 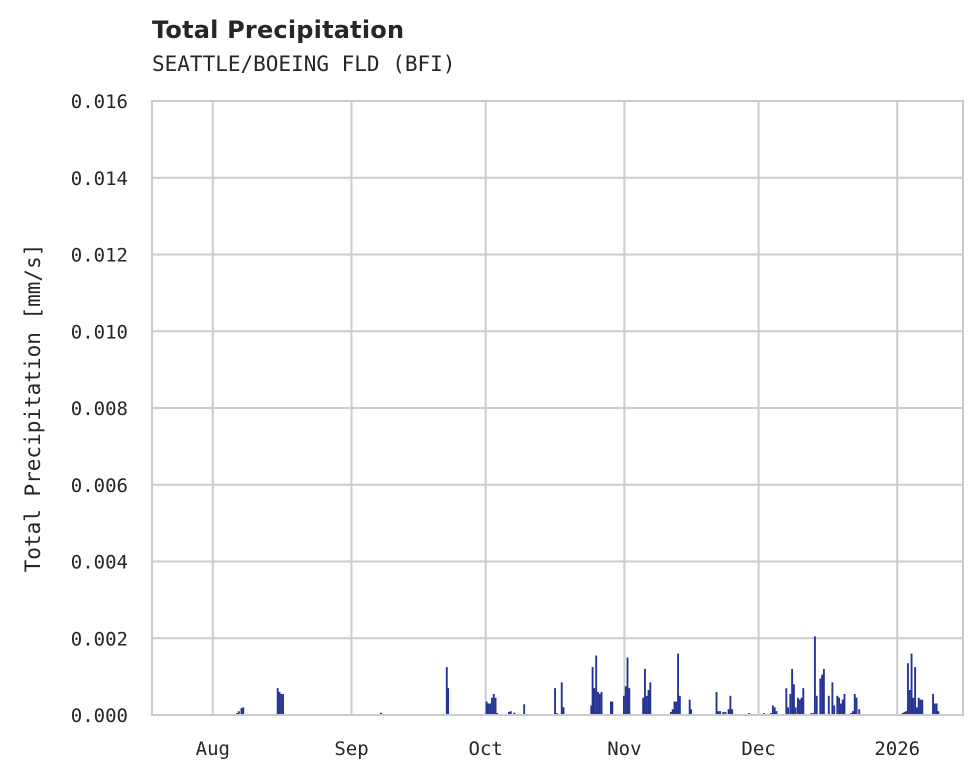 What do you see at coordinates (486, 749) in the screenshot?
I see `x-tick-label: Oct` at bounding box center [486, 749].